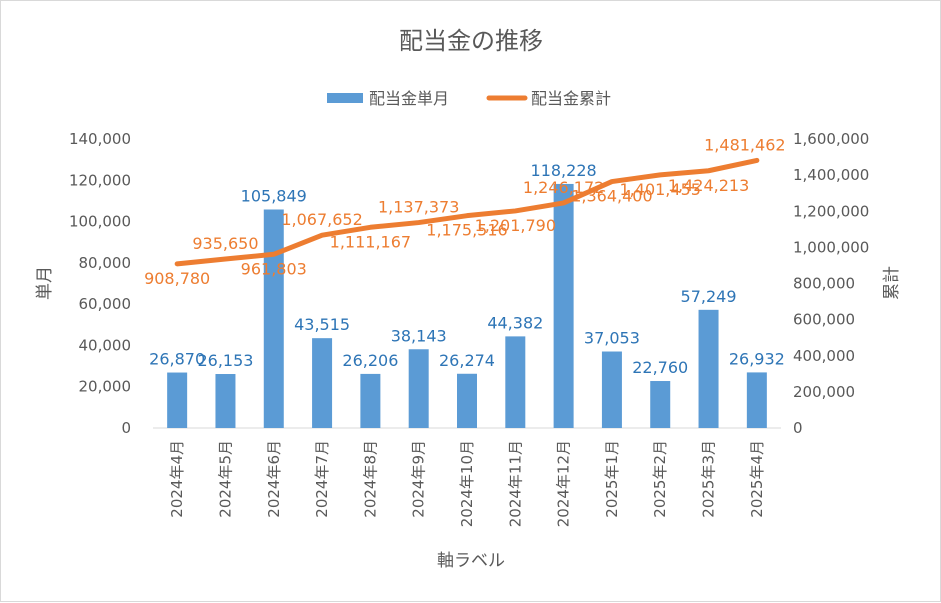  What do you see at coordinates (322, 324) in the screenshot?
I see `bar-data-label: 43,515` at bounding box center [322, 324].